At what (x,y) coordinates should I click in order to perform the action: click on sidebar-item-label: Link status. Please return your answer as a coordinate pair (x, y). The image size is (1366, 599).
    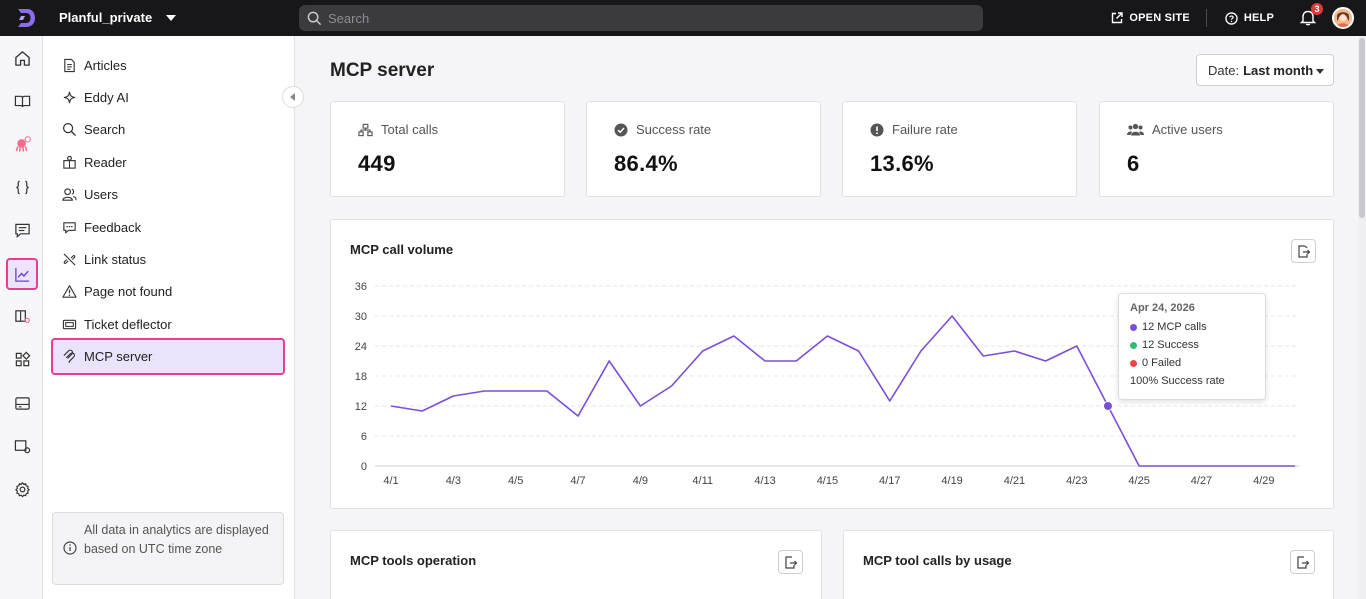
    Looking at the image, I should click on (115, 259).